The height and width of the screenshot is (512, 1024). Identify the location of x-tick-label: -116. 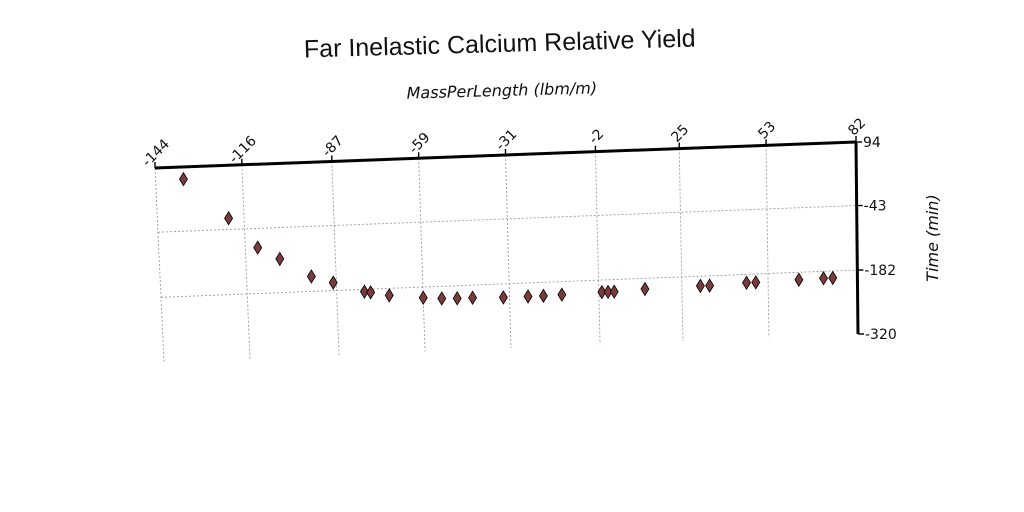
(243, 150).